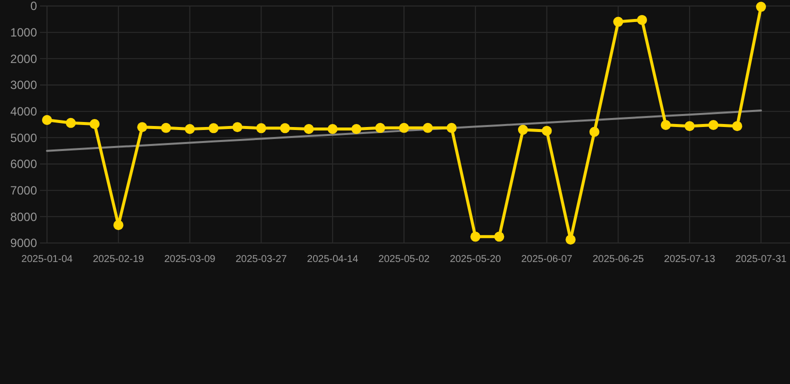 The height and width of the screenshot is (384, 790). What do you see at coordinates (547, 259) in the screenshot?
I see `x-tick-label: 2025-06-07` at bounding box center [547, 259].